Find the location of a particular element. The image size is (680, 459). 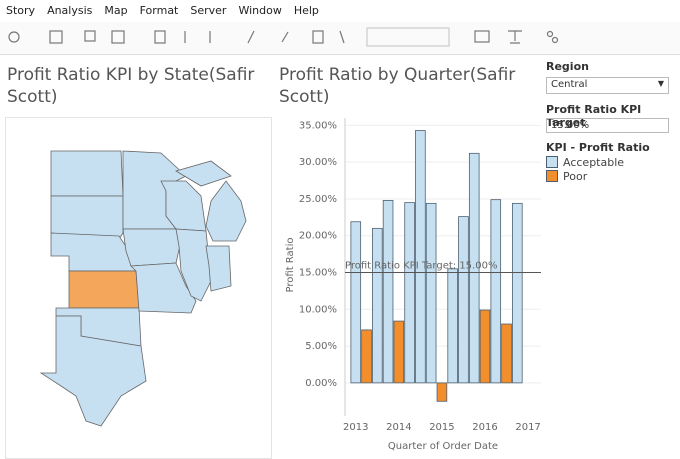

menu-item: Story is located at coordinates (21, 10).